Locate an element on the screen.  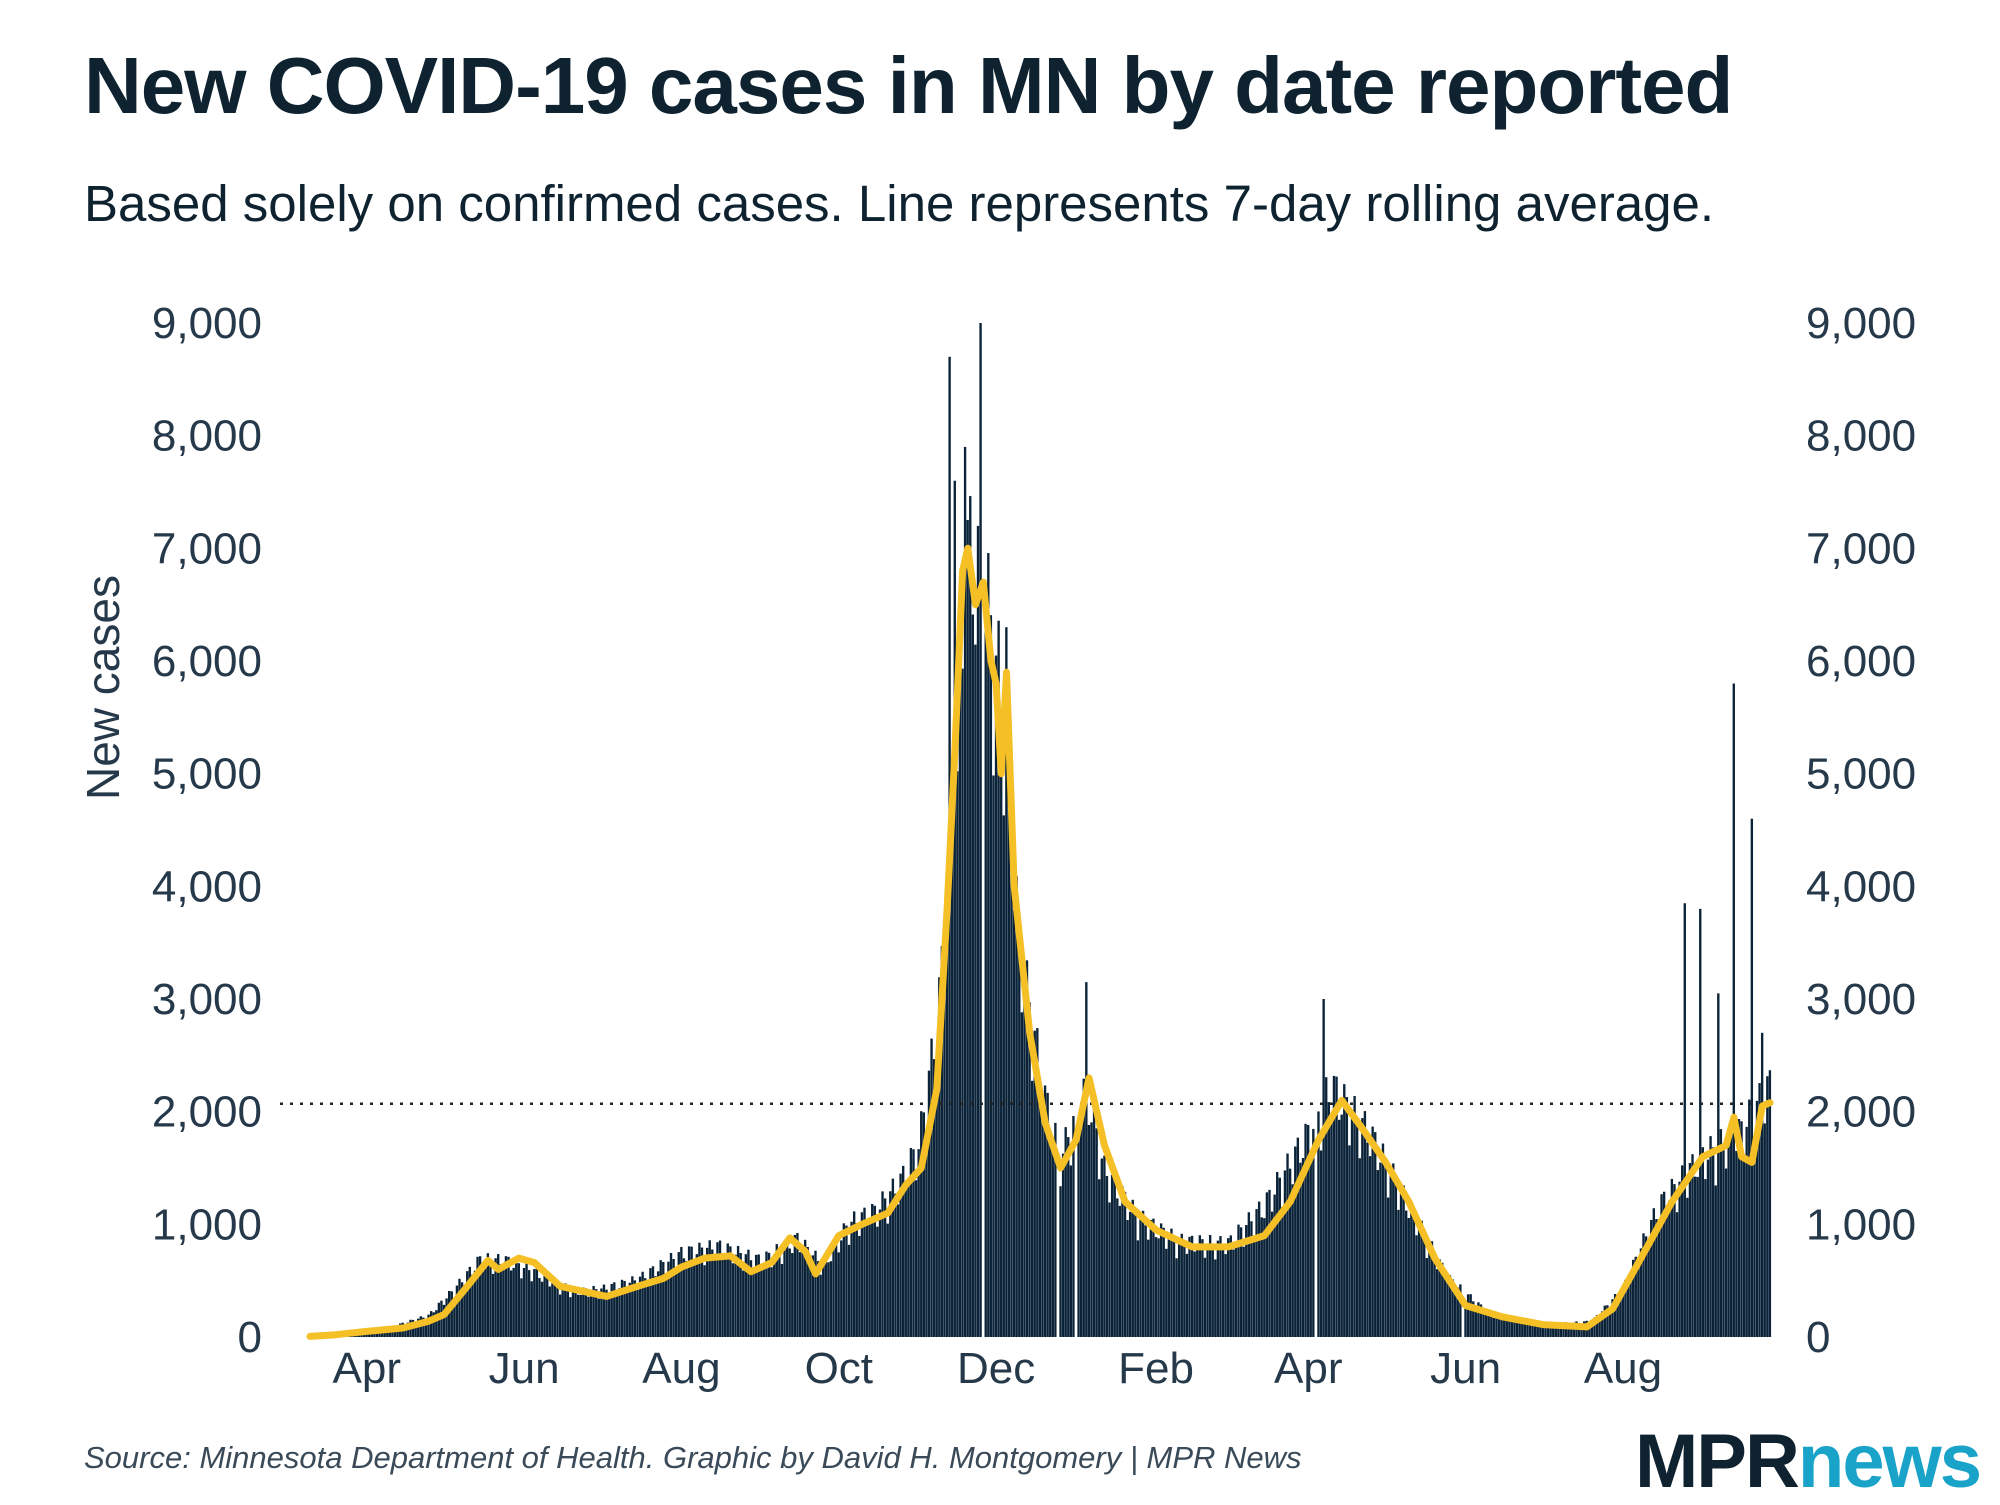
y-tick-label-left: 6,000 is located at coordinates (207, 661).